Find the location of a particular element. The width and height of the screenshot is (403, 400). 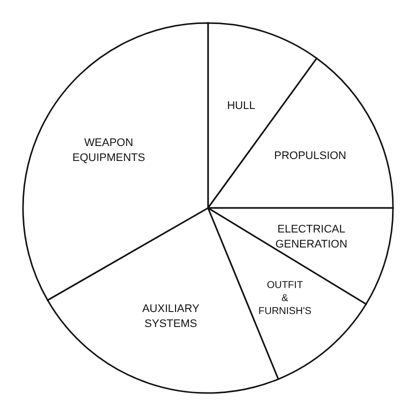

slice-label: OUTFIT & FURNISH'S is located at coordinates (285, 298).